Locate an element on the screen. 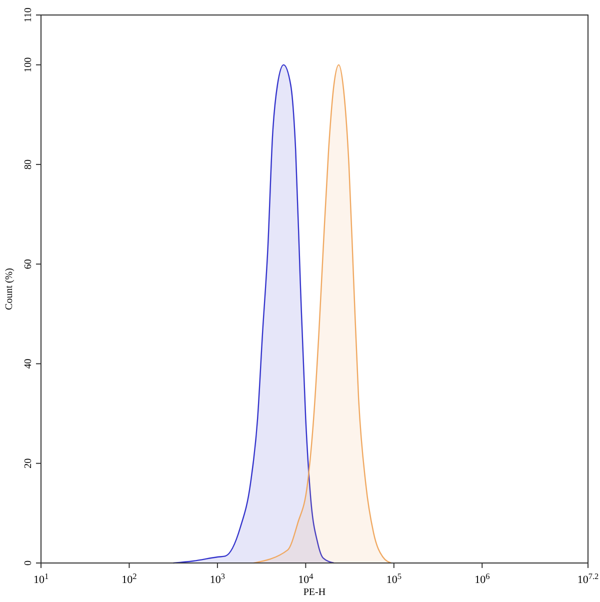  y-axis-title: Count (%) is located at coordinates (9, 289).